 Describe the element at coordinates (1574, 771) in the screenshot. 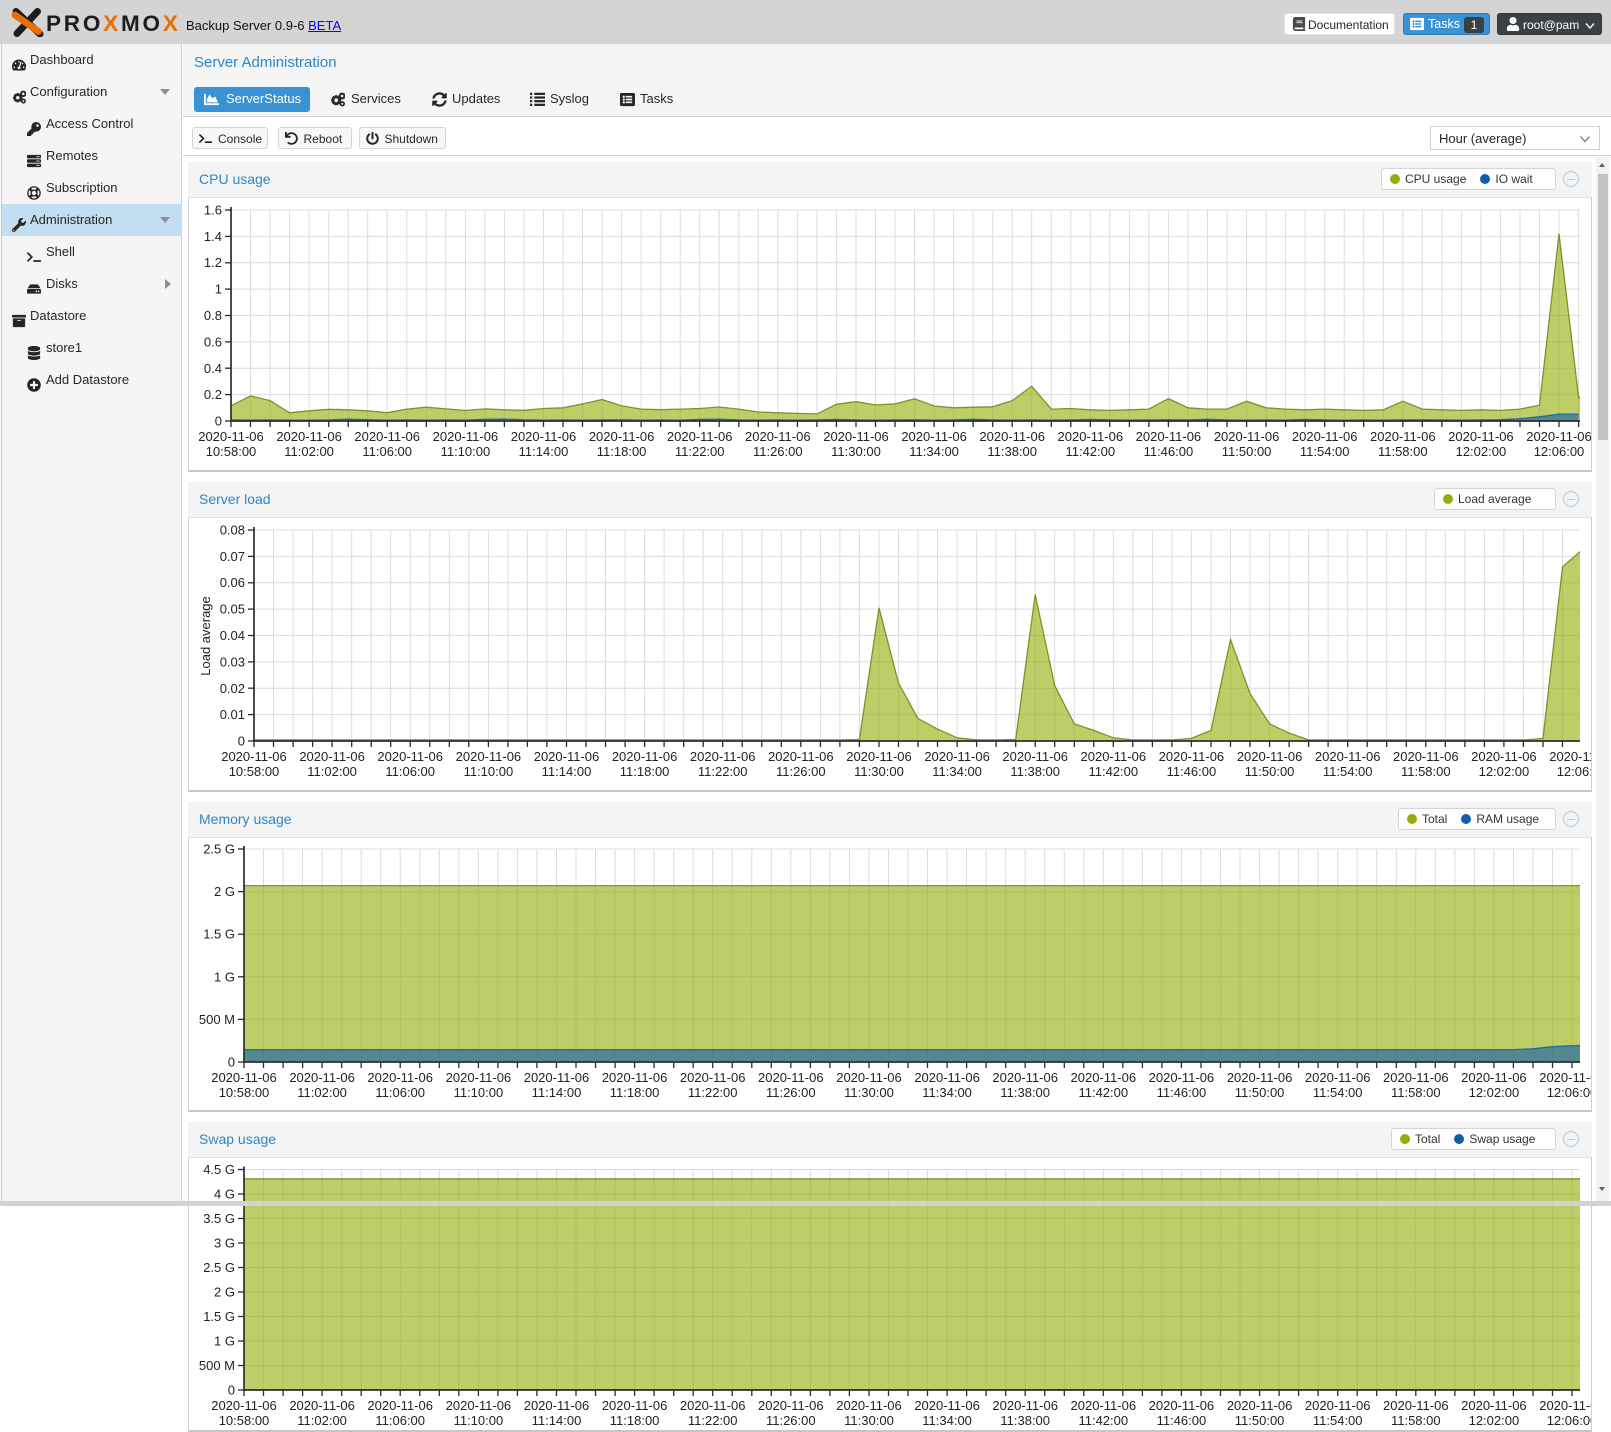

I see `svg-text: 12:06:00` at that location.